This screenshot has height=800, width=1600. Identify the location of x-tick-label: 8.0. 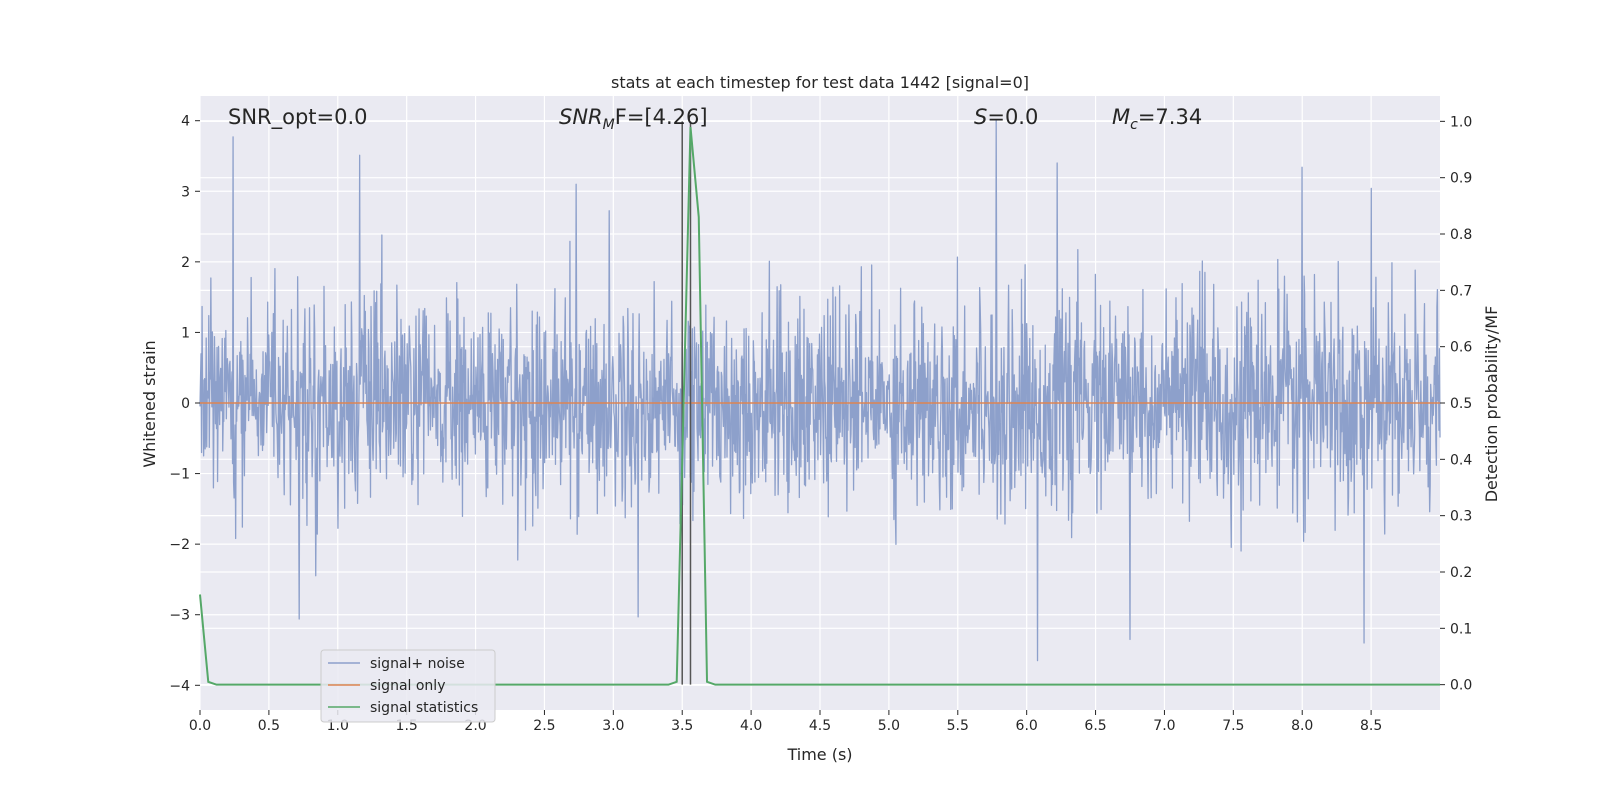
(1302, 726).